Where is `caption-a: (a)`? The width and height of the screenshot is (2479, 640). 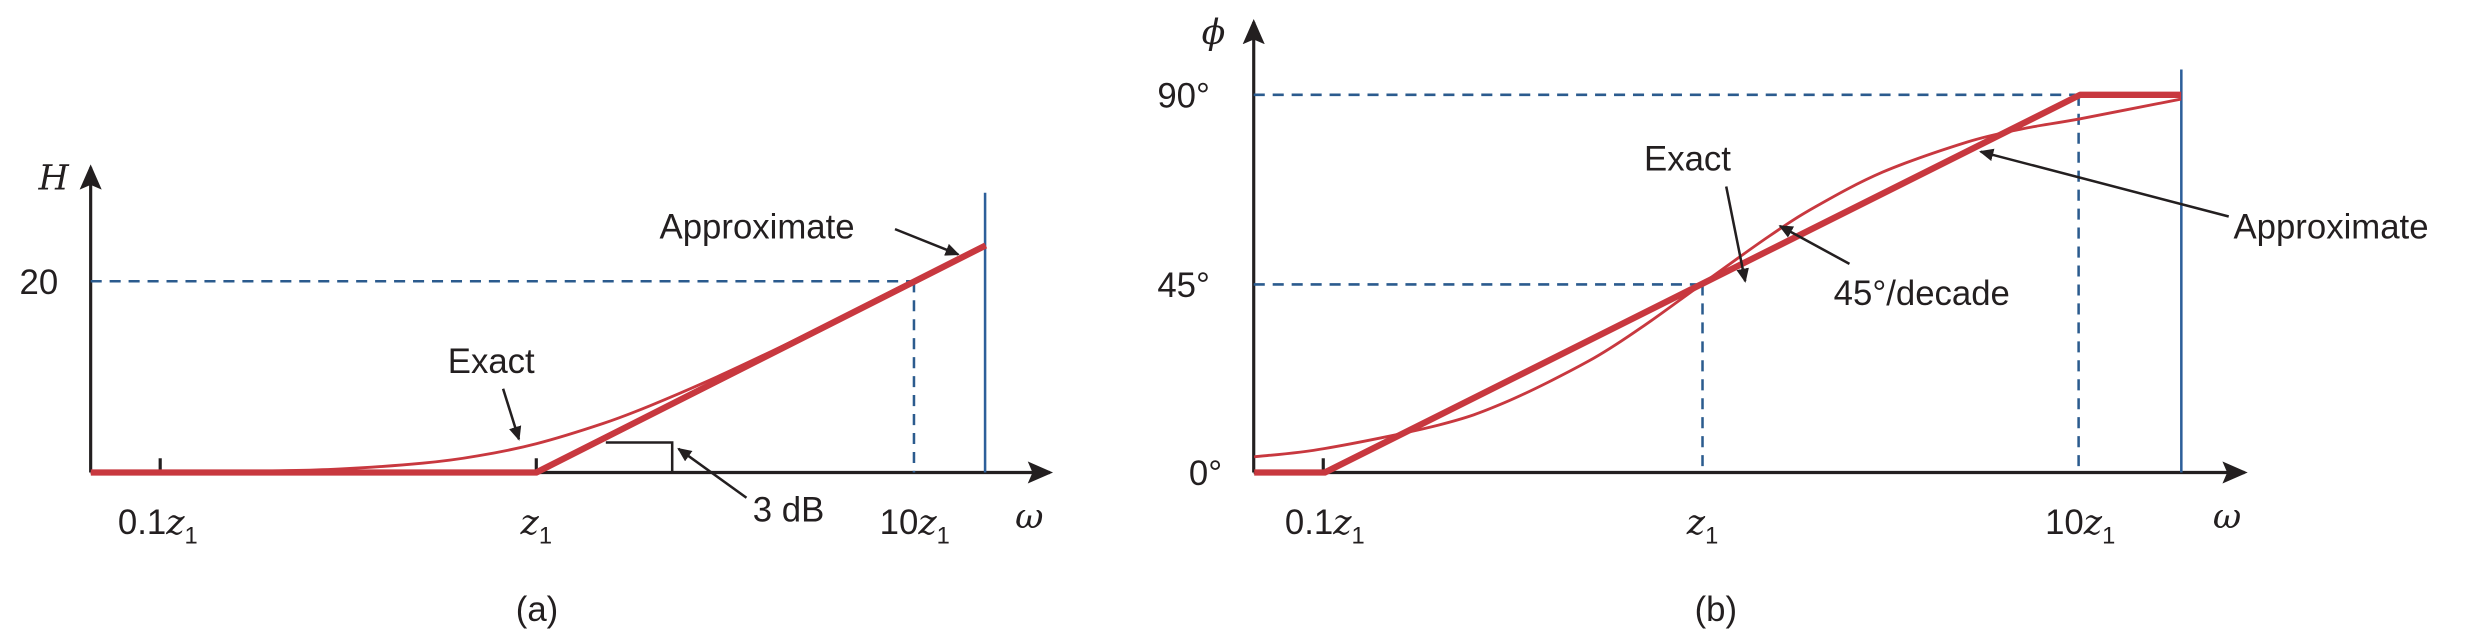 caption-a: (a) is located at coordinates (537, 610).